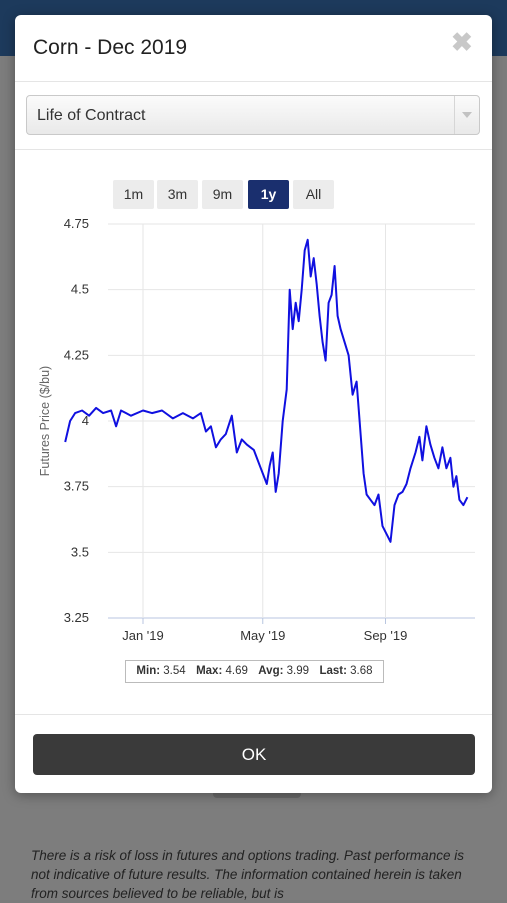 The image size is (507, 903). Describe the element at coordinates (313, 194) in the screenshot. I see `range-button-all: All` at that location.